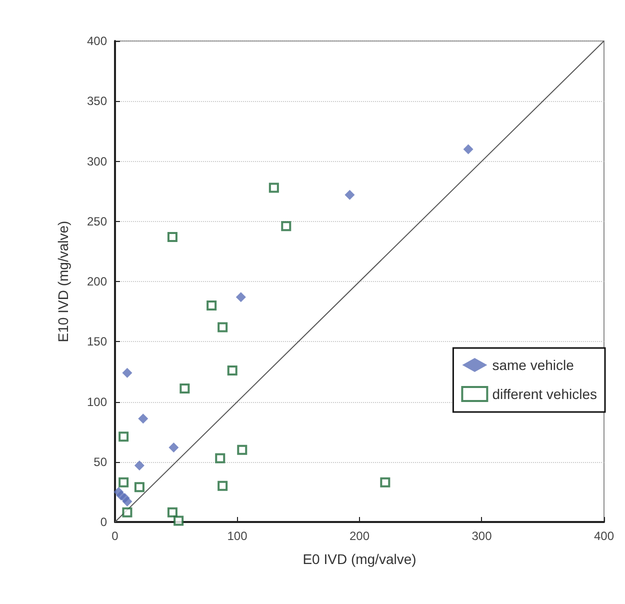 Image resolution: width=625 pixels, height=604 pixels. What do you see at coordinates (482, 536) in the screenshot?
I see `x-tick-label: 300` at bounding box center [482, 536].